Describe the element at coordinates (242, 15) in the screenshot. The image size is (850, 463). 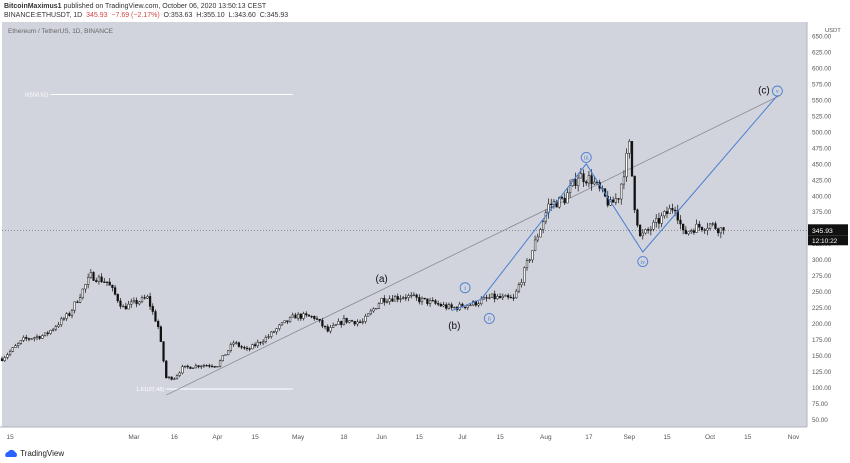
I see `low-value: L:343.60` at that location.